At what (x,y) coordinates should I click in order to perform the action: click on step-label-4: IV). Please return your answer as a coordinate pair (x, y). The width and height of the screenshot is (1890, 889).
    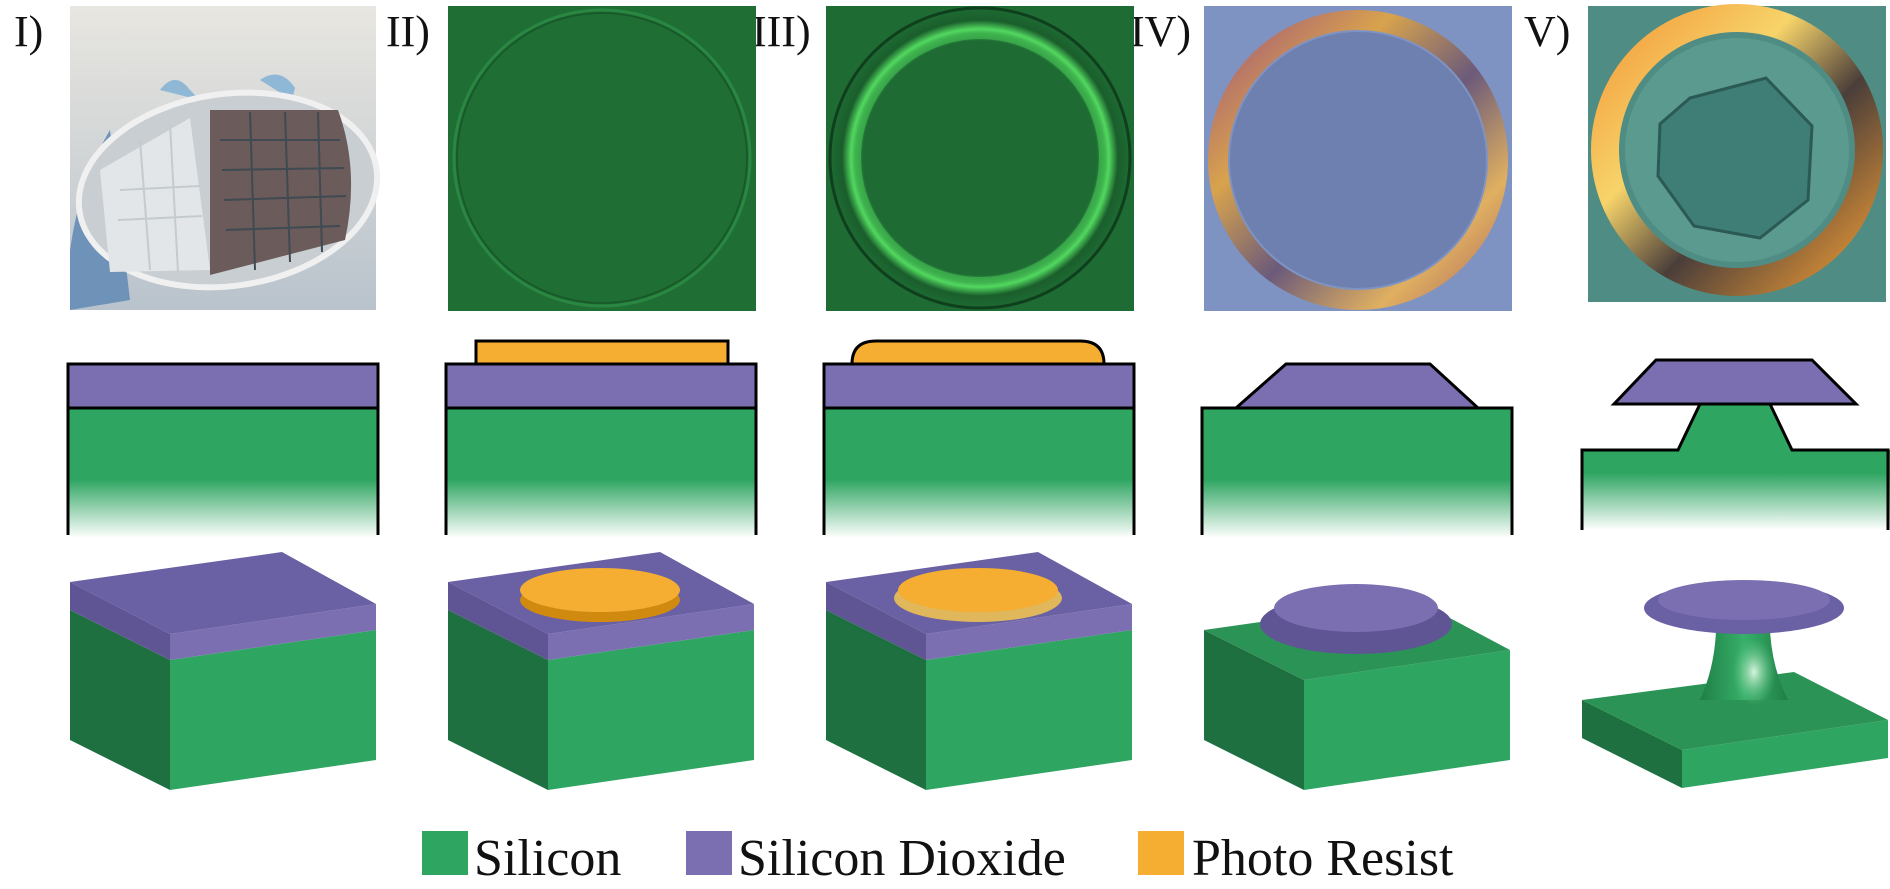
    Looking at the image, I should click on (1160, 31).